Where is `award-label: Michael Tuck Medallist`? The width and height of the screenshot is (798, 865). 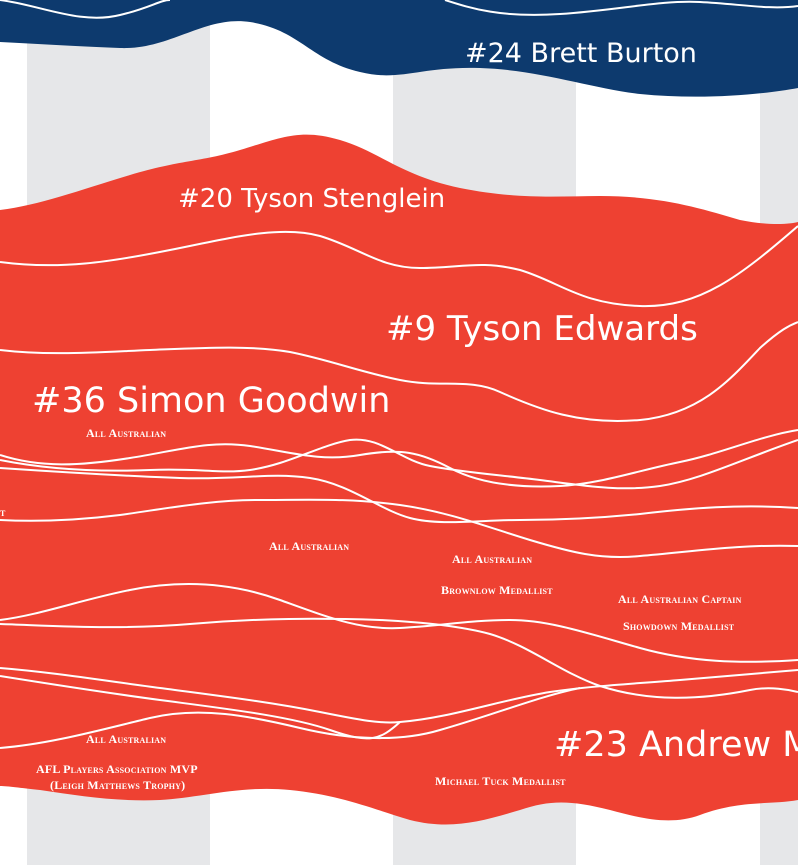 award-label: Michael Tuck Medallist is located at coordinates (500, 781).